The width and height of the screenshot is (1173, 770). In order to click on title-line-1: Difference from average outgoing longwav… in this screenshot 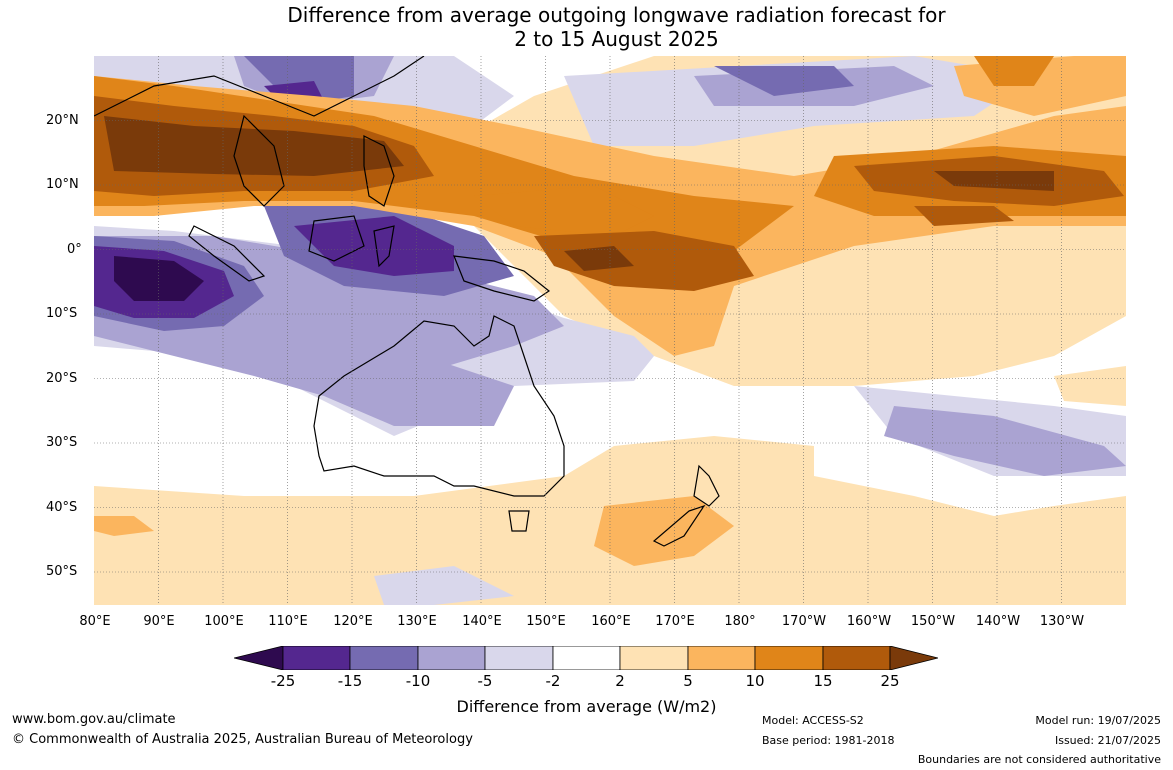, I will do `click(616, 15)`.